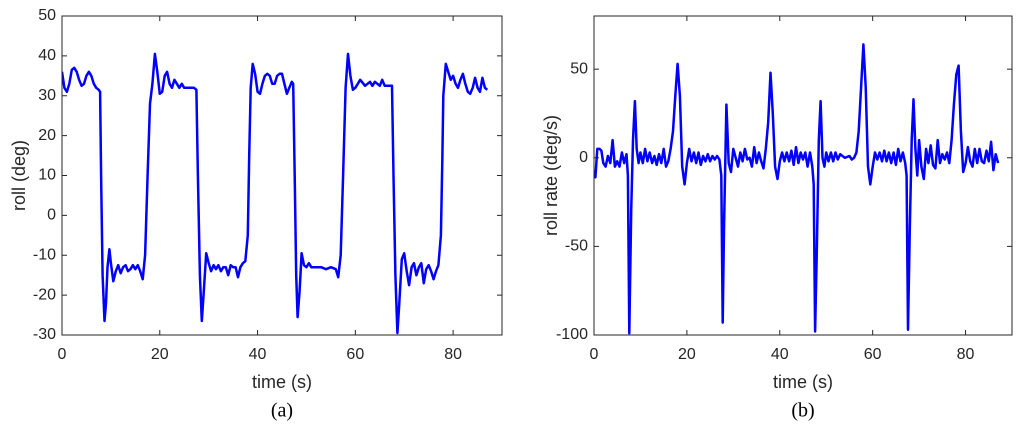 The height and width of the screenshot is (431, 1024). Describe the element at coordinates (47, 95) in the screenshot. I see `y-tick-label: 30` at that location.